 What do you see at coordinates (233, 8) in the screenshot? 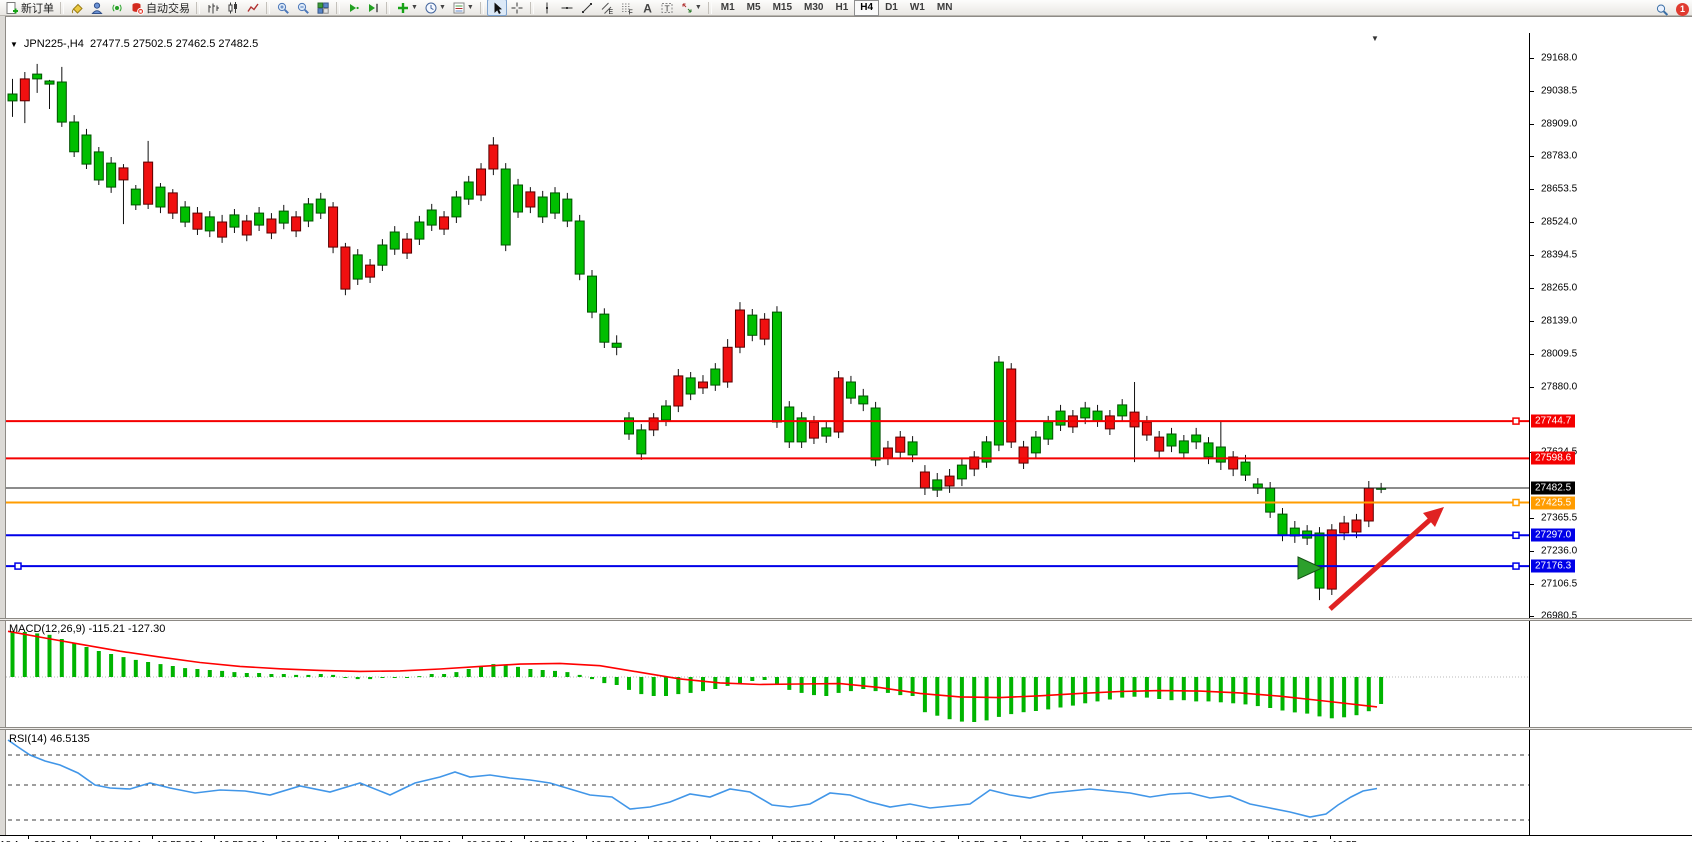
I see `chart-candles-button` at bounding box center [233, 8].